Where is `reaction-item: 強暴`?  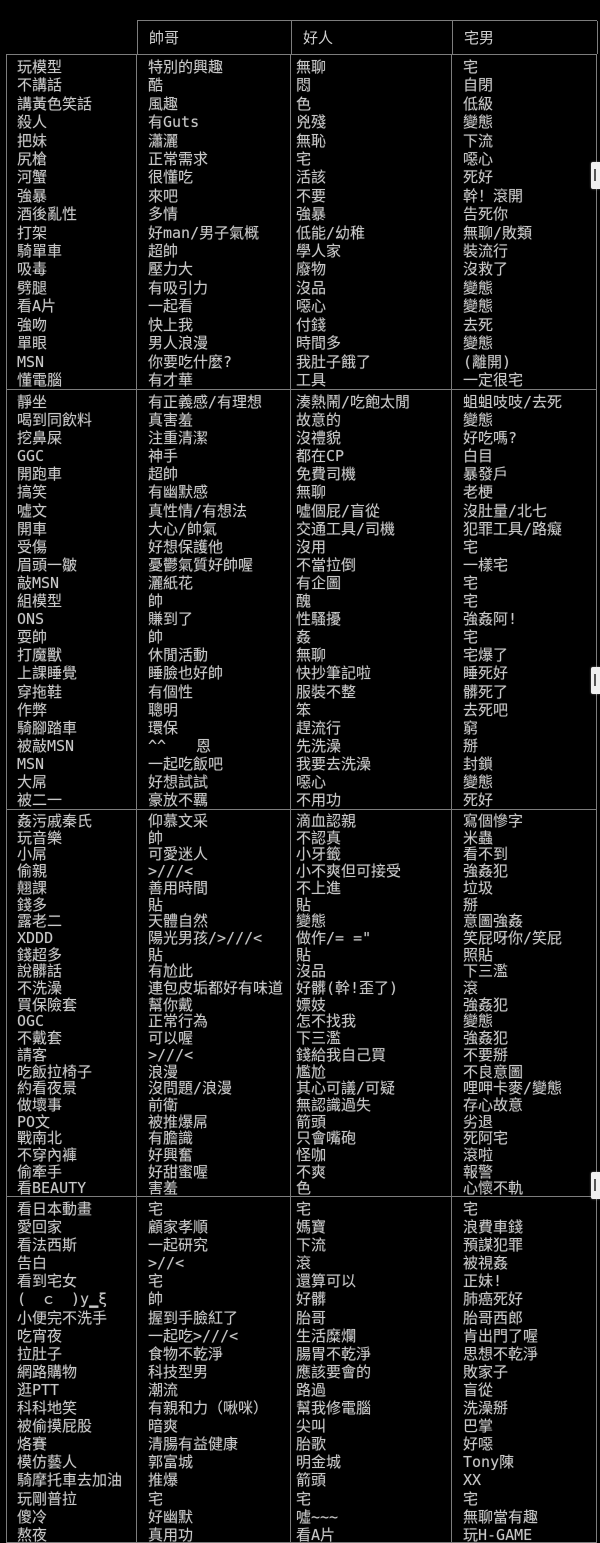
reaction-item: 強暴 is located at coordinates (311, 214).